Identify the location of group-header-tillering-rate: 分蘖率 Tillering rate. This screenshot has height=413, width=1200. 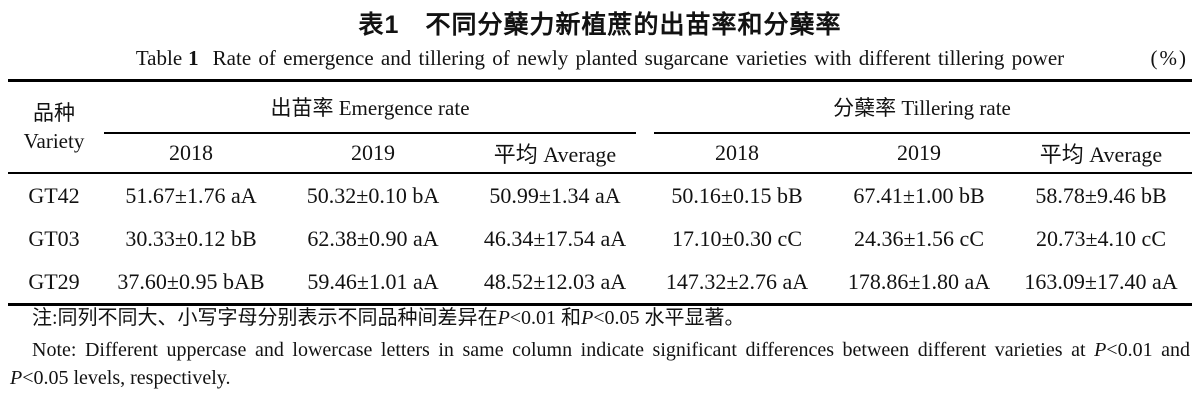
(922, 108).